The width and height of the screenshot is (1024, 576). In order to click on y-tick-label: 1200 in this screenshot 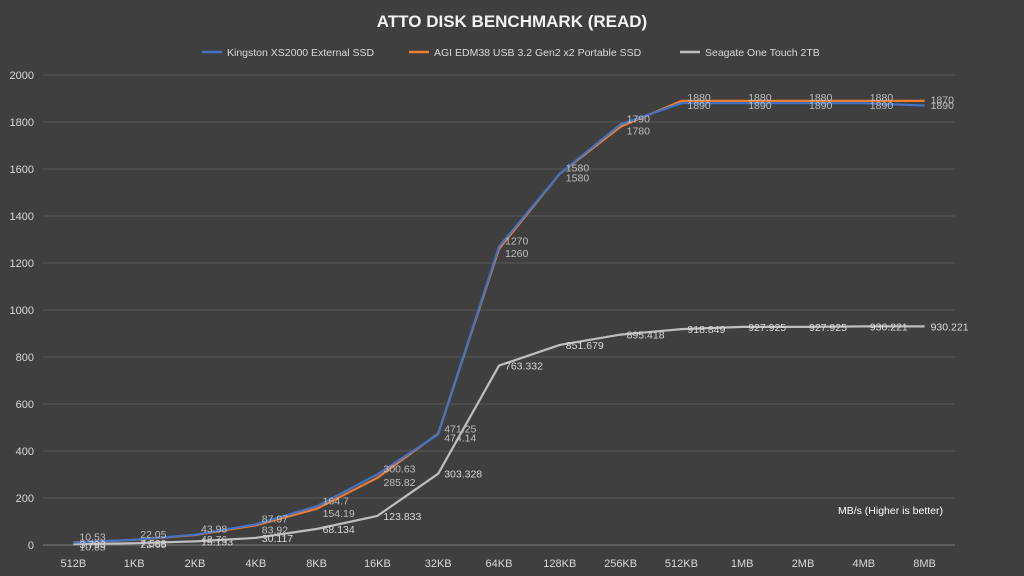, I will do `click(22, 264)`.